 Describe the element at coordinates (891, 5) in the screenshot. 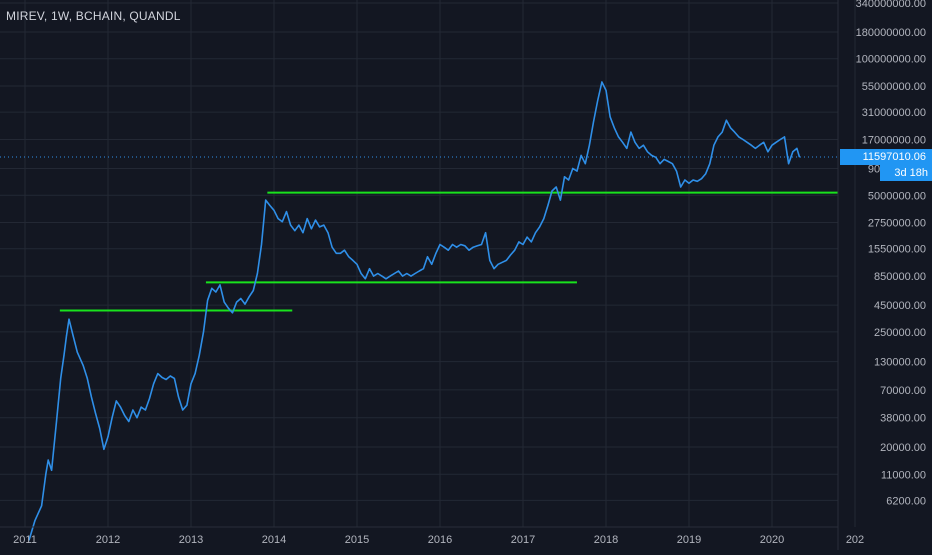

I see `y-tick-label: 340000000.00` at that location.